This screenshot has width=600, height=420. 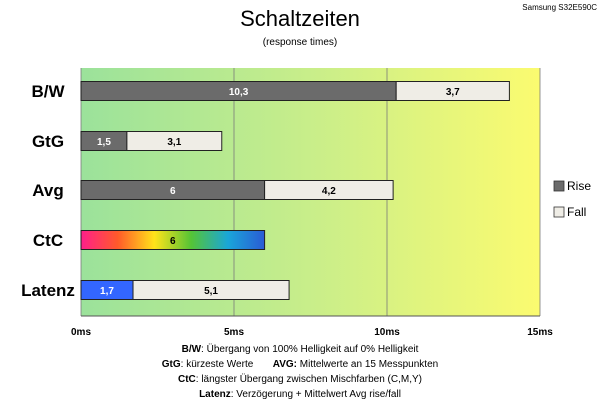 I want to click on category-label-2: Avg, so click(x=48, y=190).